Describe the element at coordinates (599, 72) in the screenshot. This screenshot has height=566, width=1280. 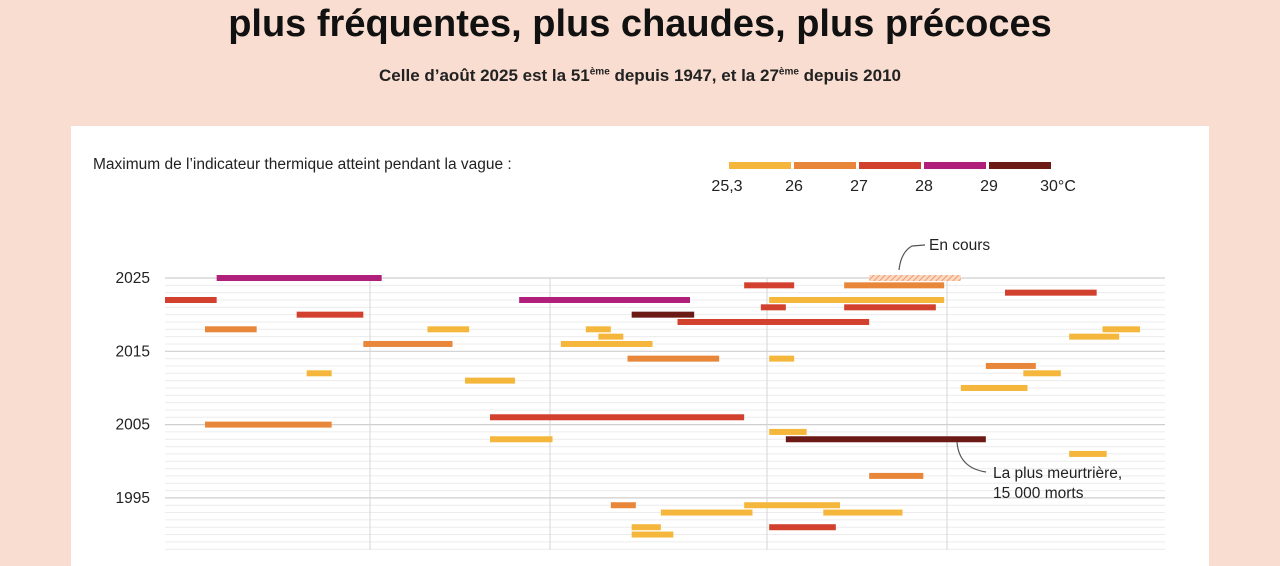
I see `subtitle-sup-1: ème` at that location.